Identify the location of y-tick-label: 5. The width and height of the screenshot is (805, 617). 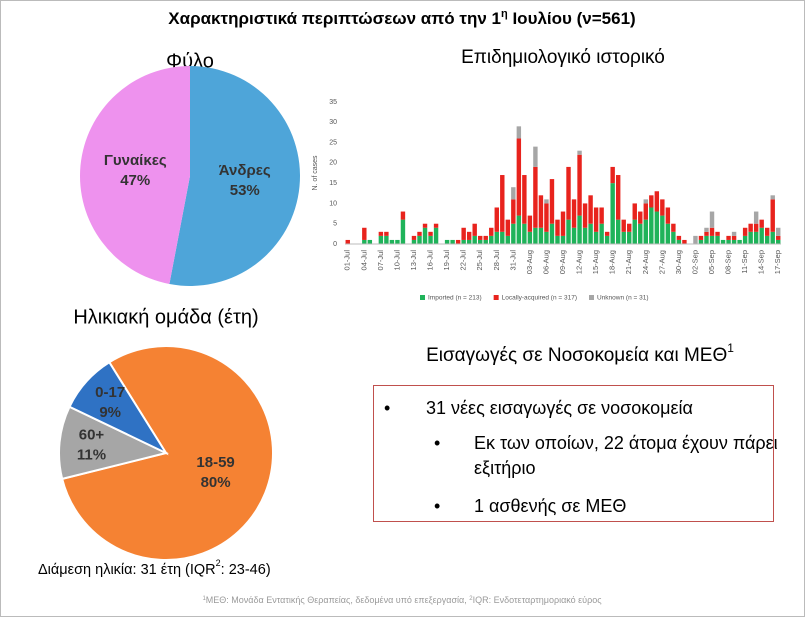
(335, 224).